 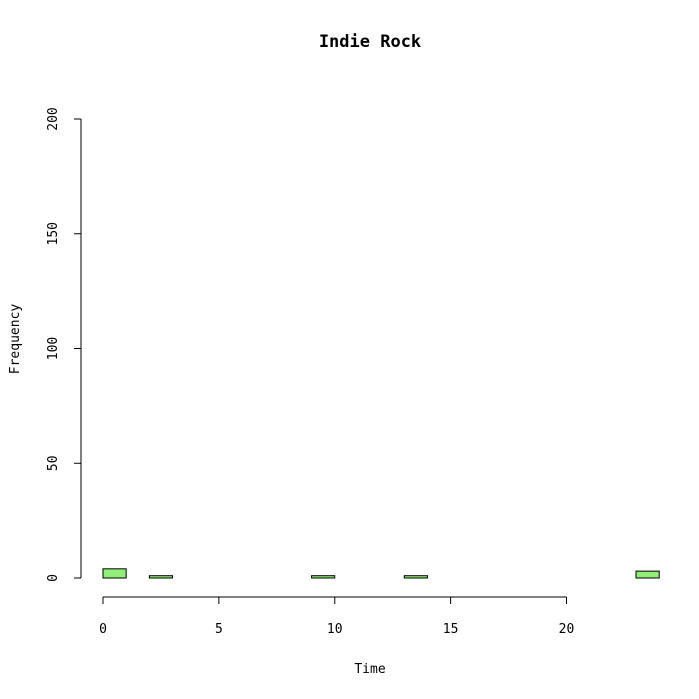 I want to click on y-tick-label: 150, so click(x=53, y=233).